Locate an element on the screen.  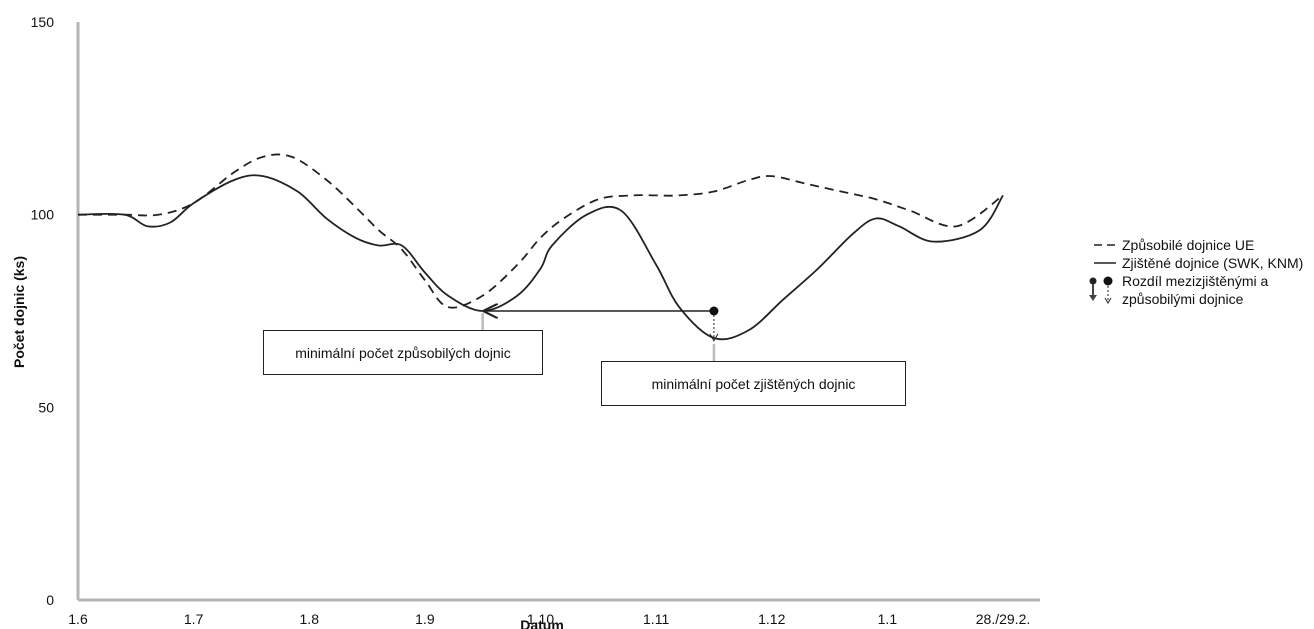
legend-item-eligible: Způsobilé dojnice UE is located at coordinates (1199, 245).